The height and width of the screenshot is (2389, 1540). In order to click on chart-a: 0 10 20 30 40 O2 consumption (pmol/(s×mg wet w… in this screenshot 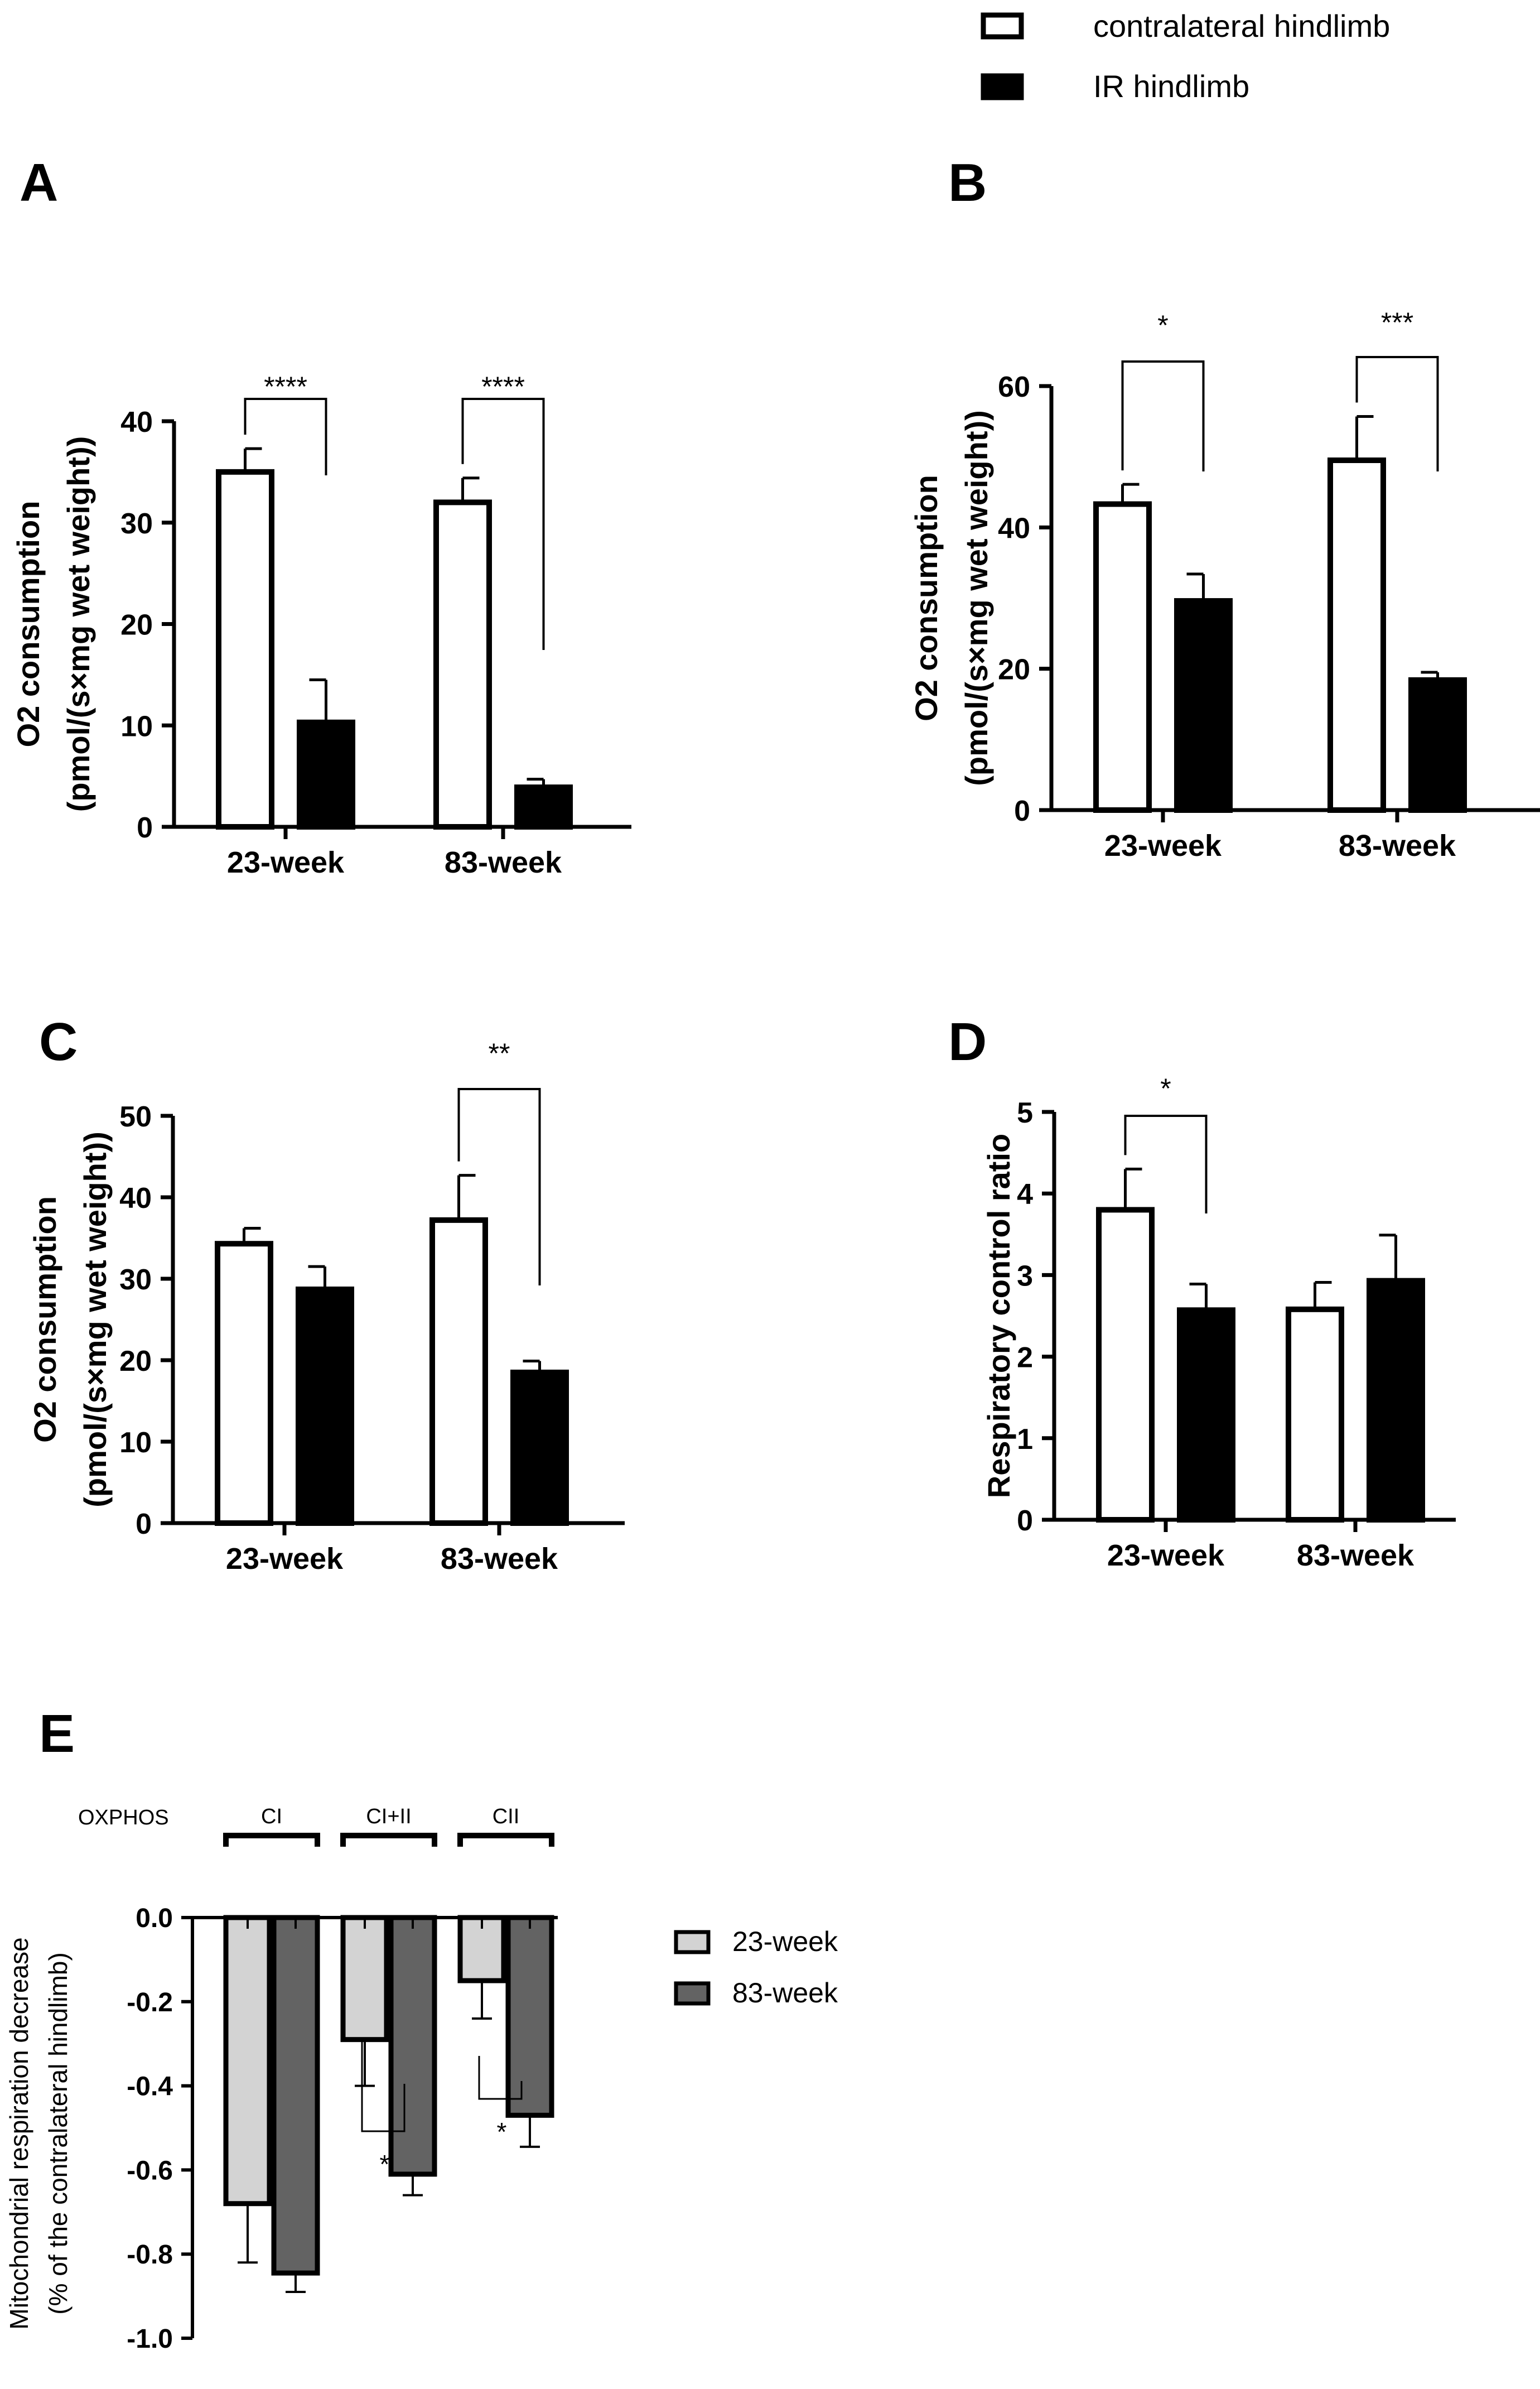, I will do `click(321, 625)`.